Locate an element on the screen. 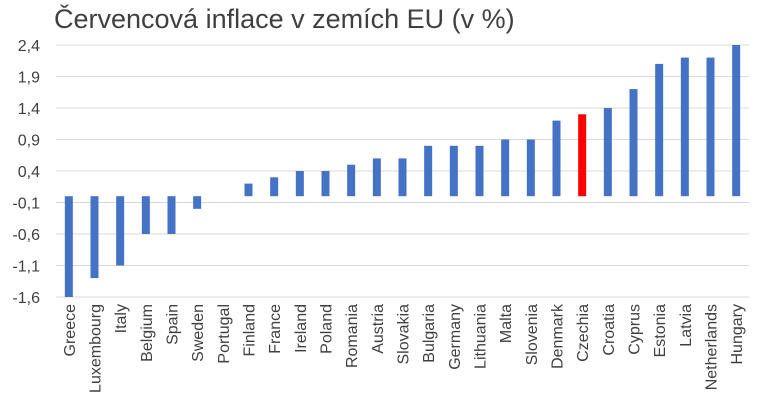 This screenshot has width=757, height=416. x-tick-label: Czechia is located at coordinates (583, 333).